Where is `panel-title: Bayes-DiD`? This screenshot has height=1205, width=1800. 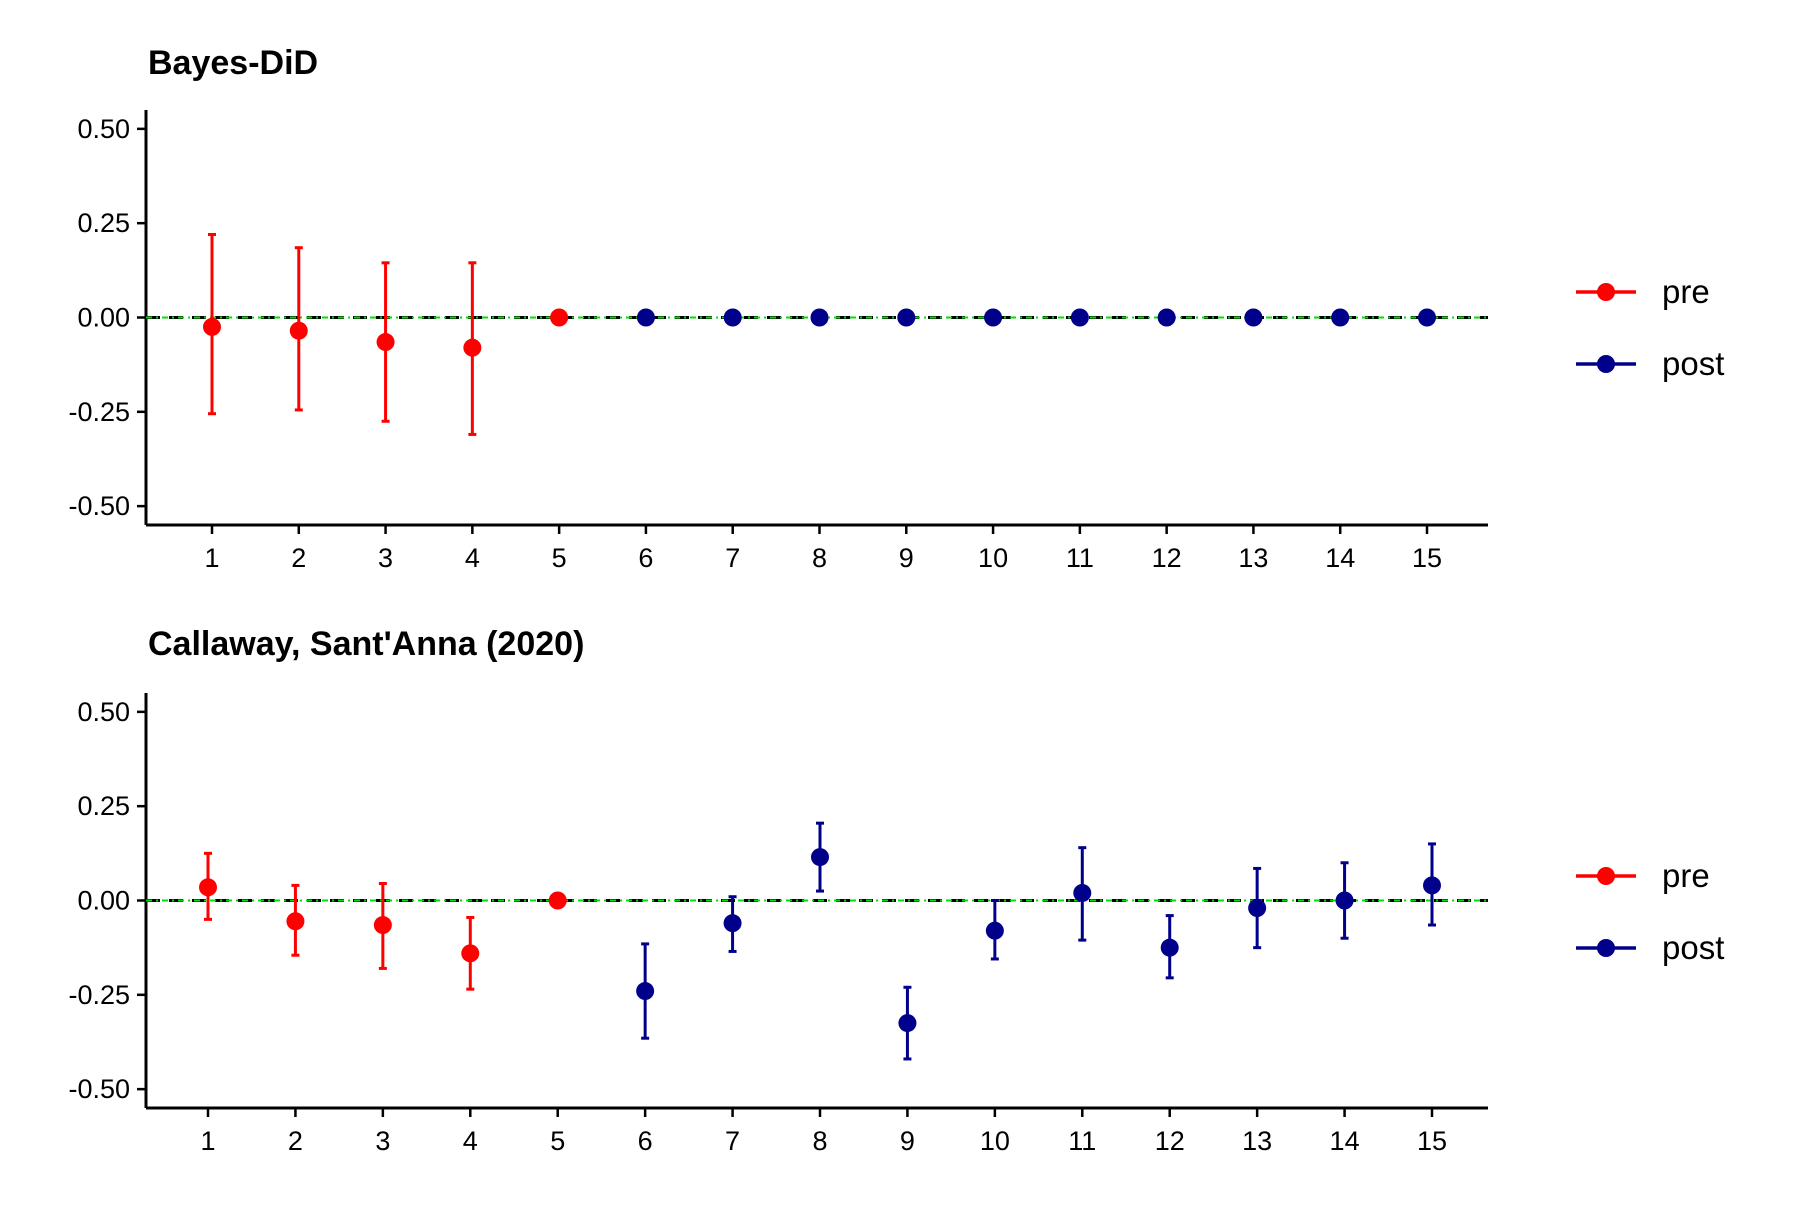
panel-title: Bayes-DiD is located at coordinates (233, 63).